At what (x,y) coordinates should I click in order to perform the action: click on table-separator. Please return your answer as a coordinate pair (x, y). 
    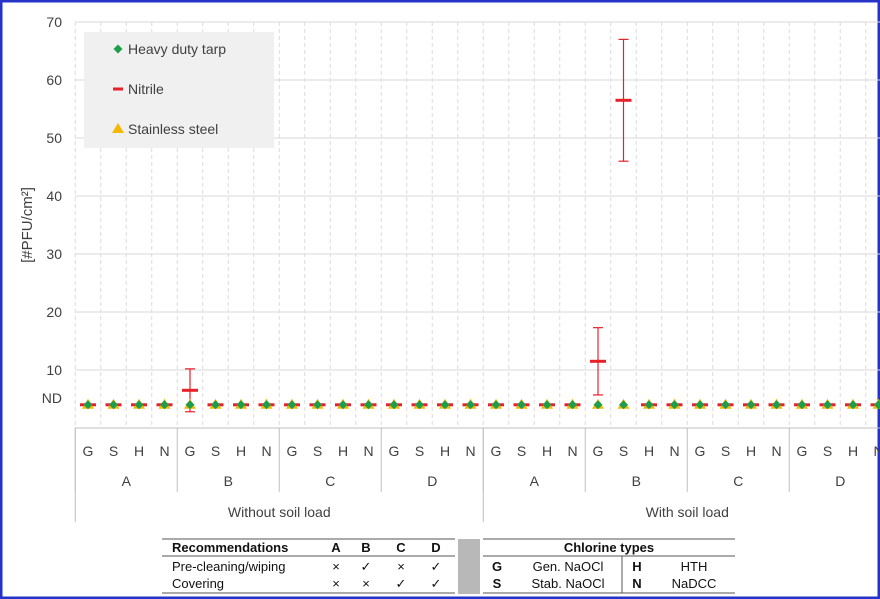
    Looking at the image, I should click on (469, 566).